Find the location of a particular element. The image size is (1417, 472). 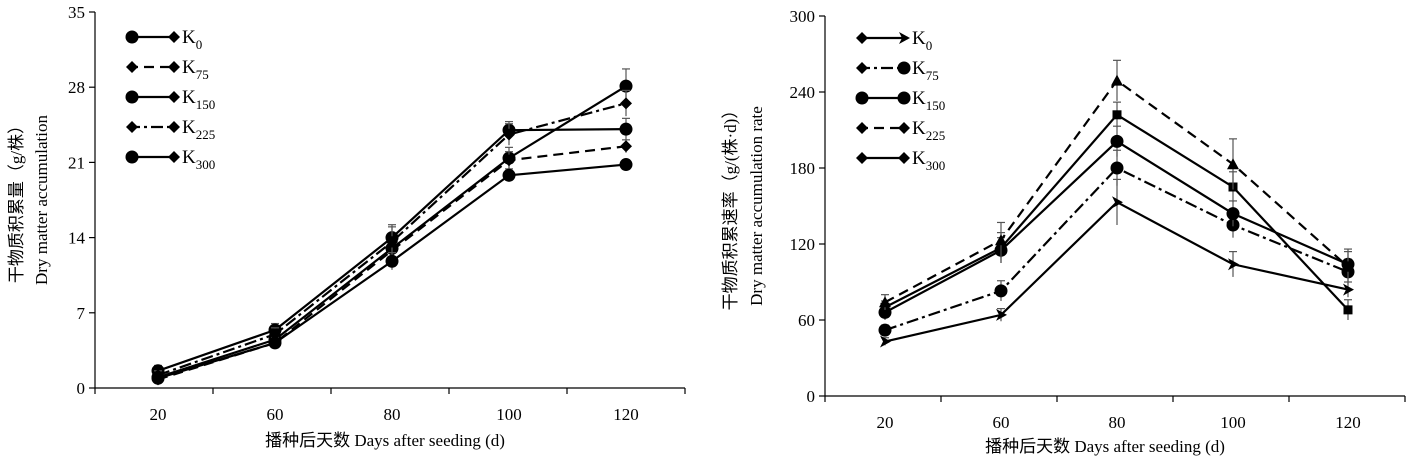

y-axis-title-en: Dry matter accumulation rate is located at coordinates (756, 206).